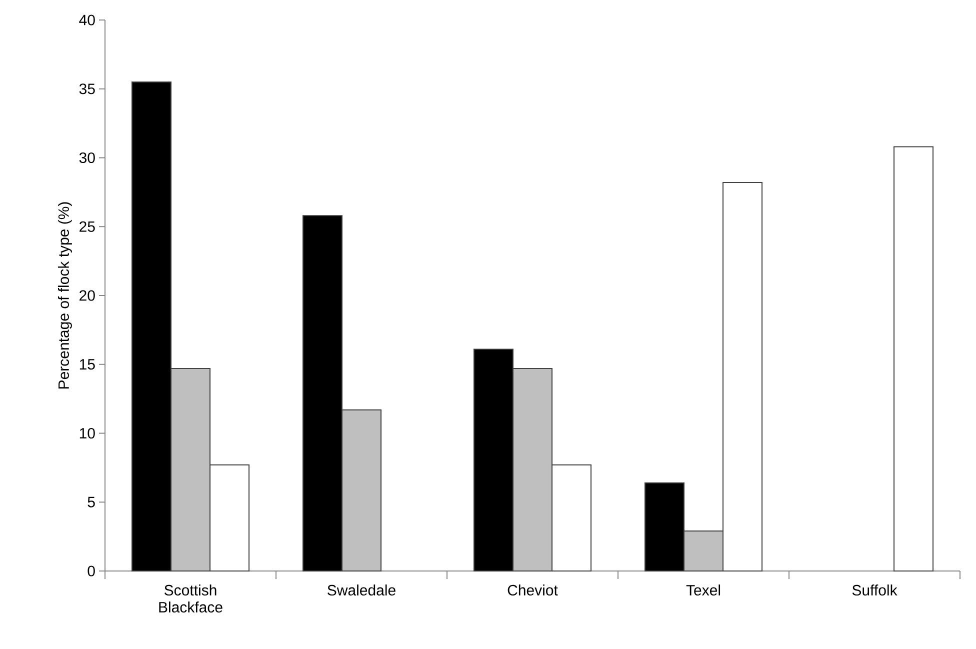 Image resolution: width=976 pixels, height=649 pixels. Describe the element at coordinates (87, 295) in the screenshot. I see `y-tick-label: 20` at that location.